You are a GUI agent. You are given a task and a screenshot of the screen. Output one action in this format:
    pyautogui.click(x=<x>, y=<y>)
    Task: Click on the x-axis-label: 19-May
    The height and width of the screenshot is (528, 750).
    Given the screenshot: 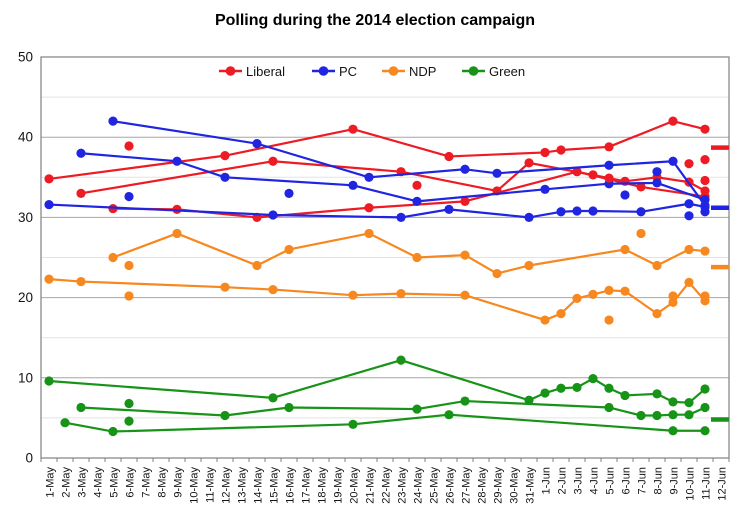 What is the action you would take?
    pyautogui.click(x=339, y=485)
    